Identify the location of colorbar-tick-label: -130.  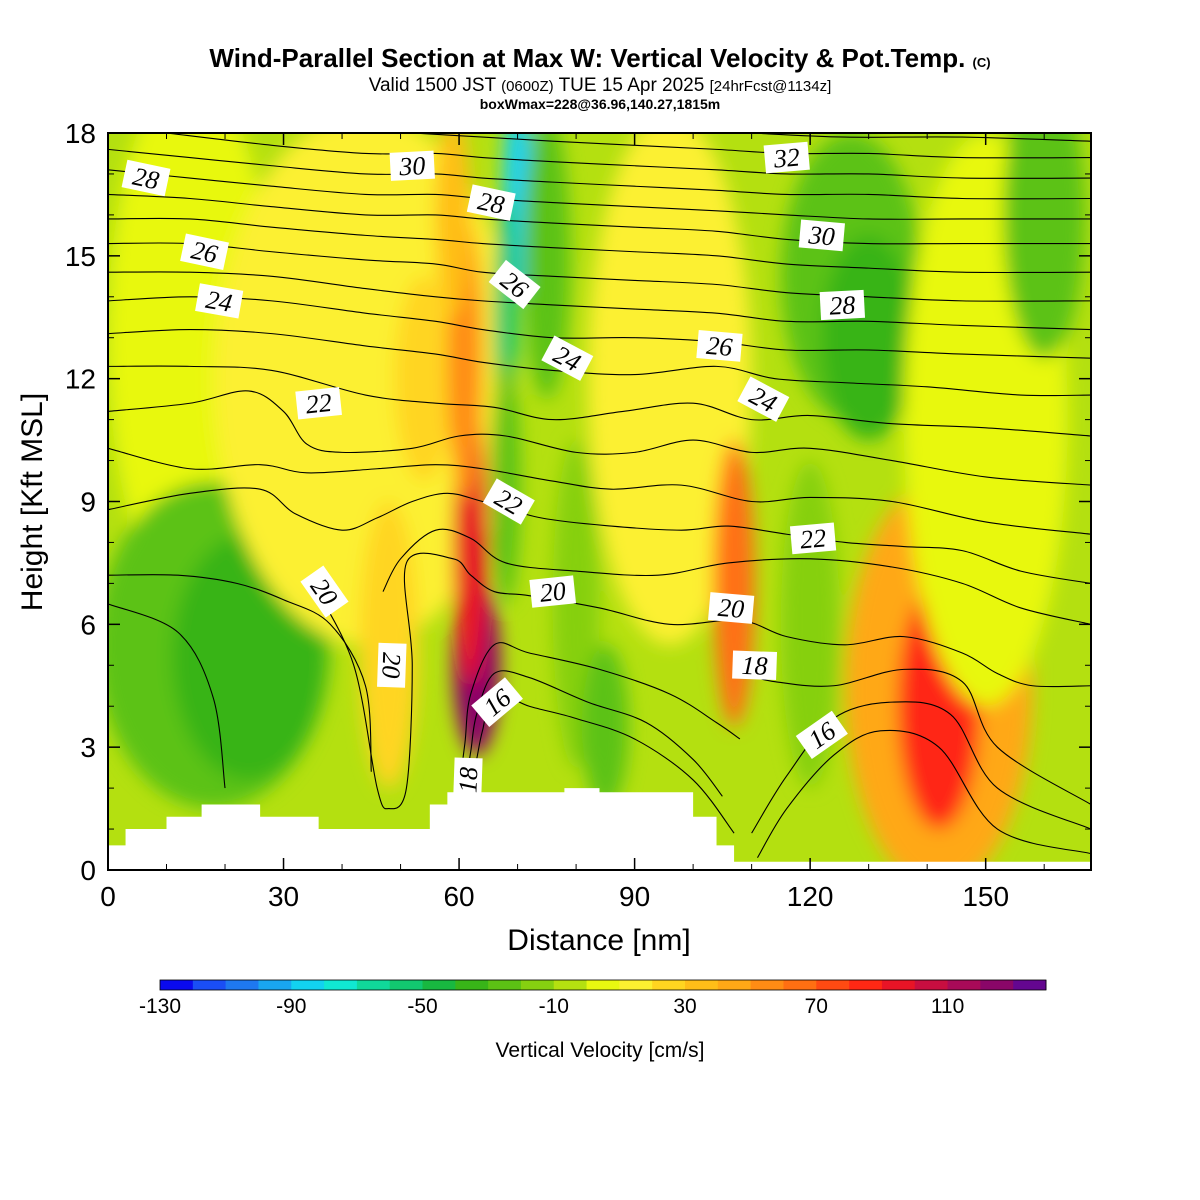
(160, 1006).